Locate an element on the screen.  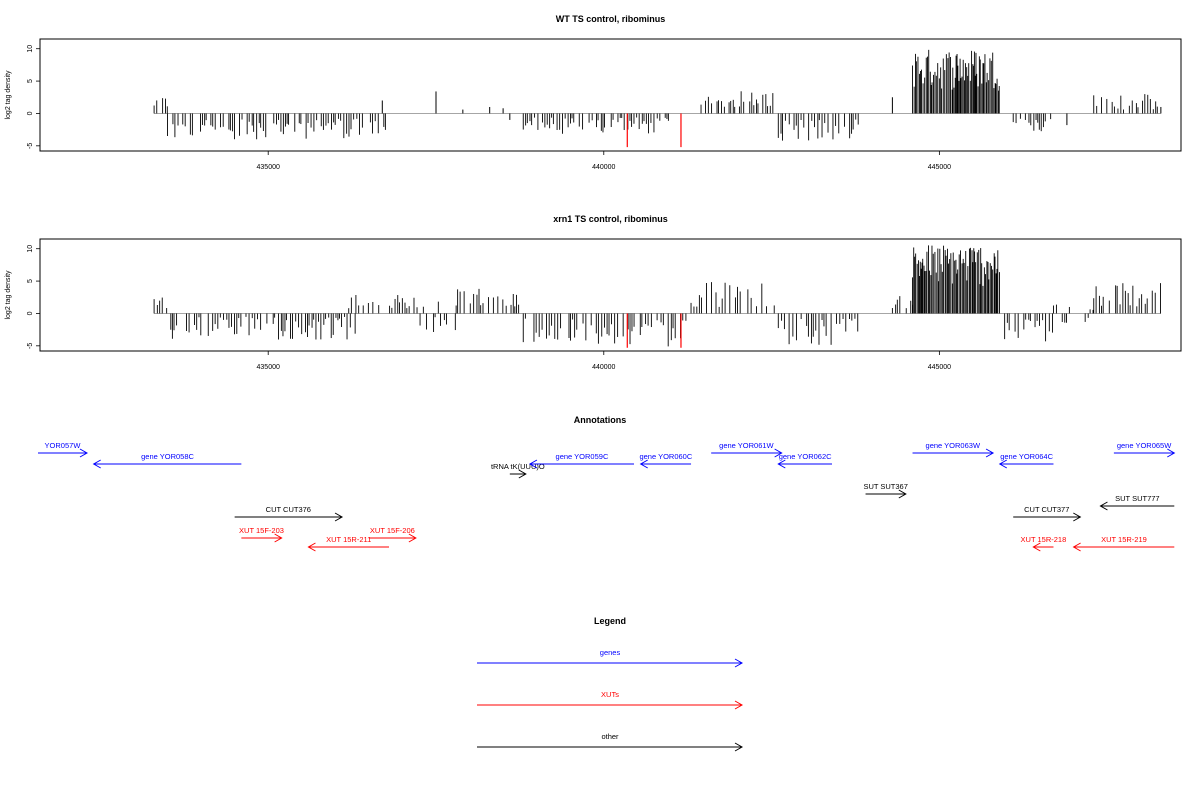
feature-label: SUT SUT777 is located at coordinates (1137, 498).